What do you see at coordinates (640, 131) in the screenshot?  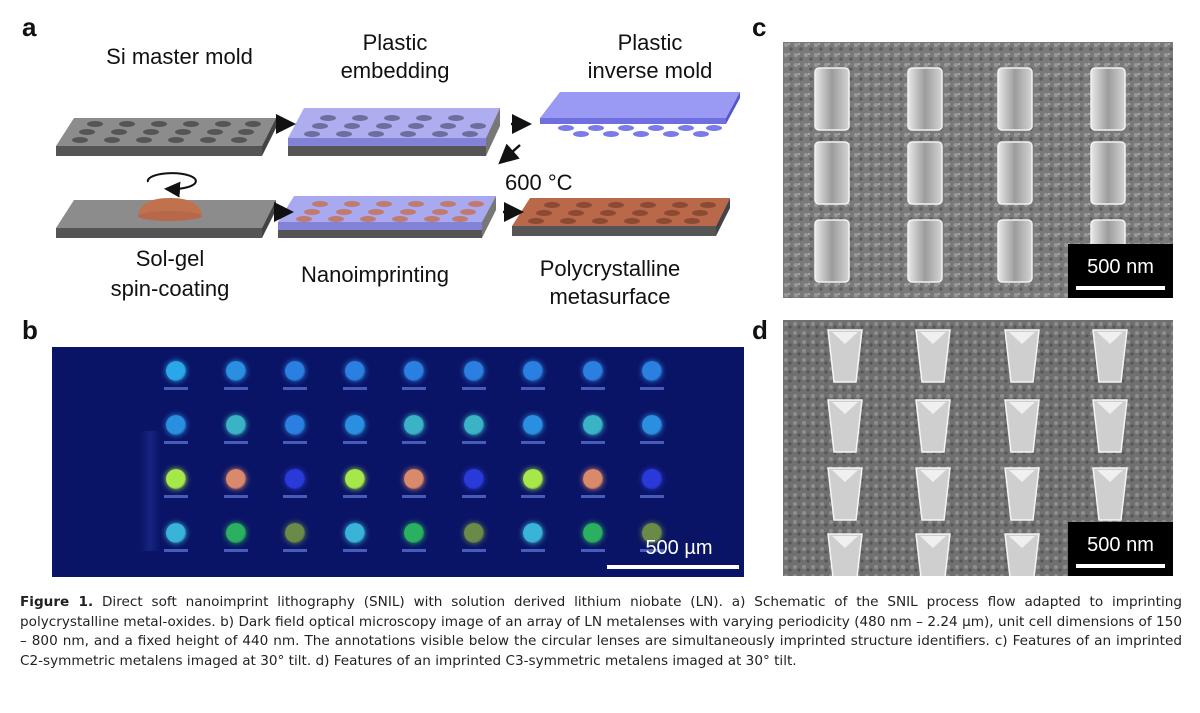 I see `inverse-pillars` at bounding box center [640, 131].